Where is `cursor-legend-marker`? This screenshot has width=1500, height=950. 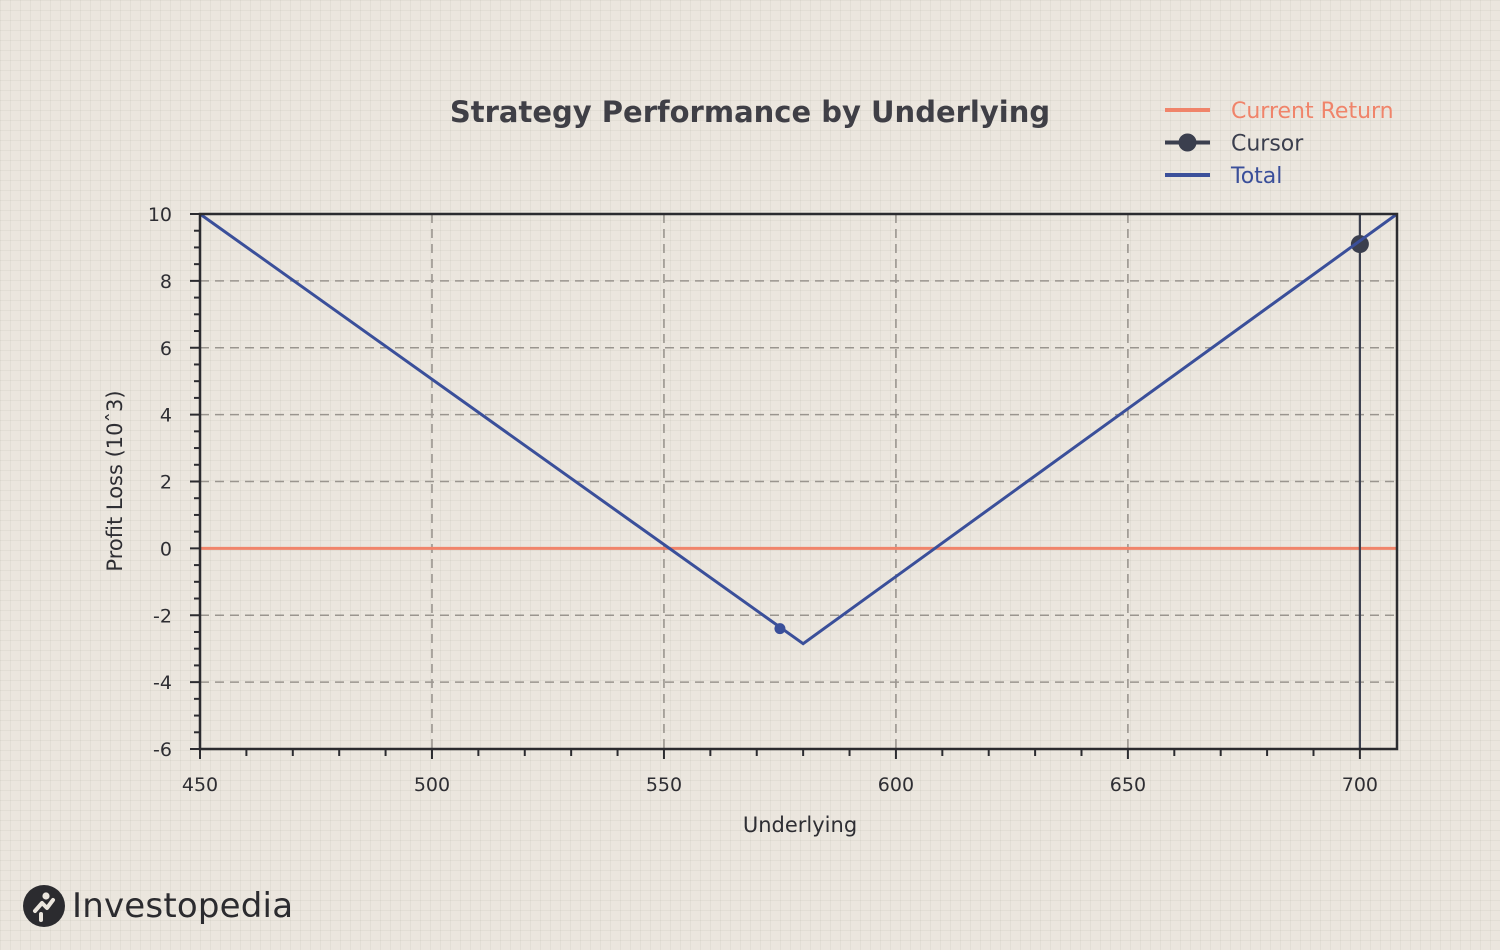 cursor-legend-marker is located at coordinates (1187, 142).